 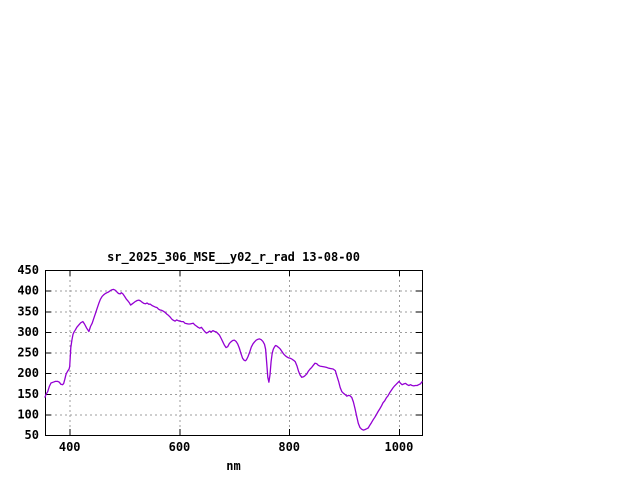 I want to click on x-tick-label: 800, so click(x=289, y=447).